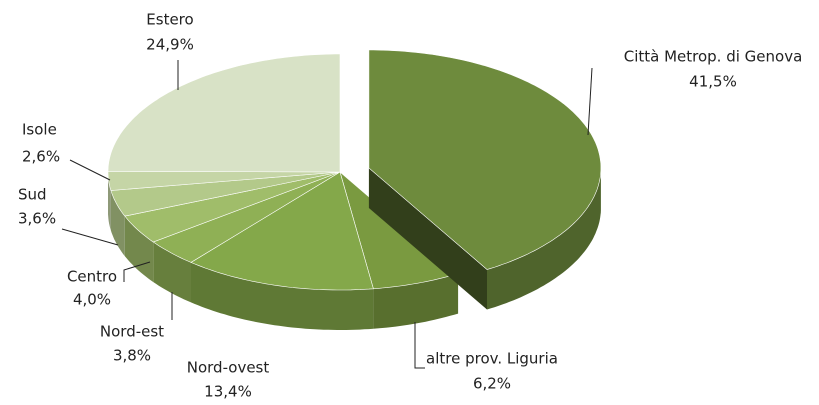 Image resolution: width=819 pixels, height=405 pixels. What do you see at coordinates (169, 20) in the screenshot?
I see `slice-label: Estero` at bounding box center [169, 20].